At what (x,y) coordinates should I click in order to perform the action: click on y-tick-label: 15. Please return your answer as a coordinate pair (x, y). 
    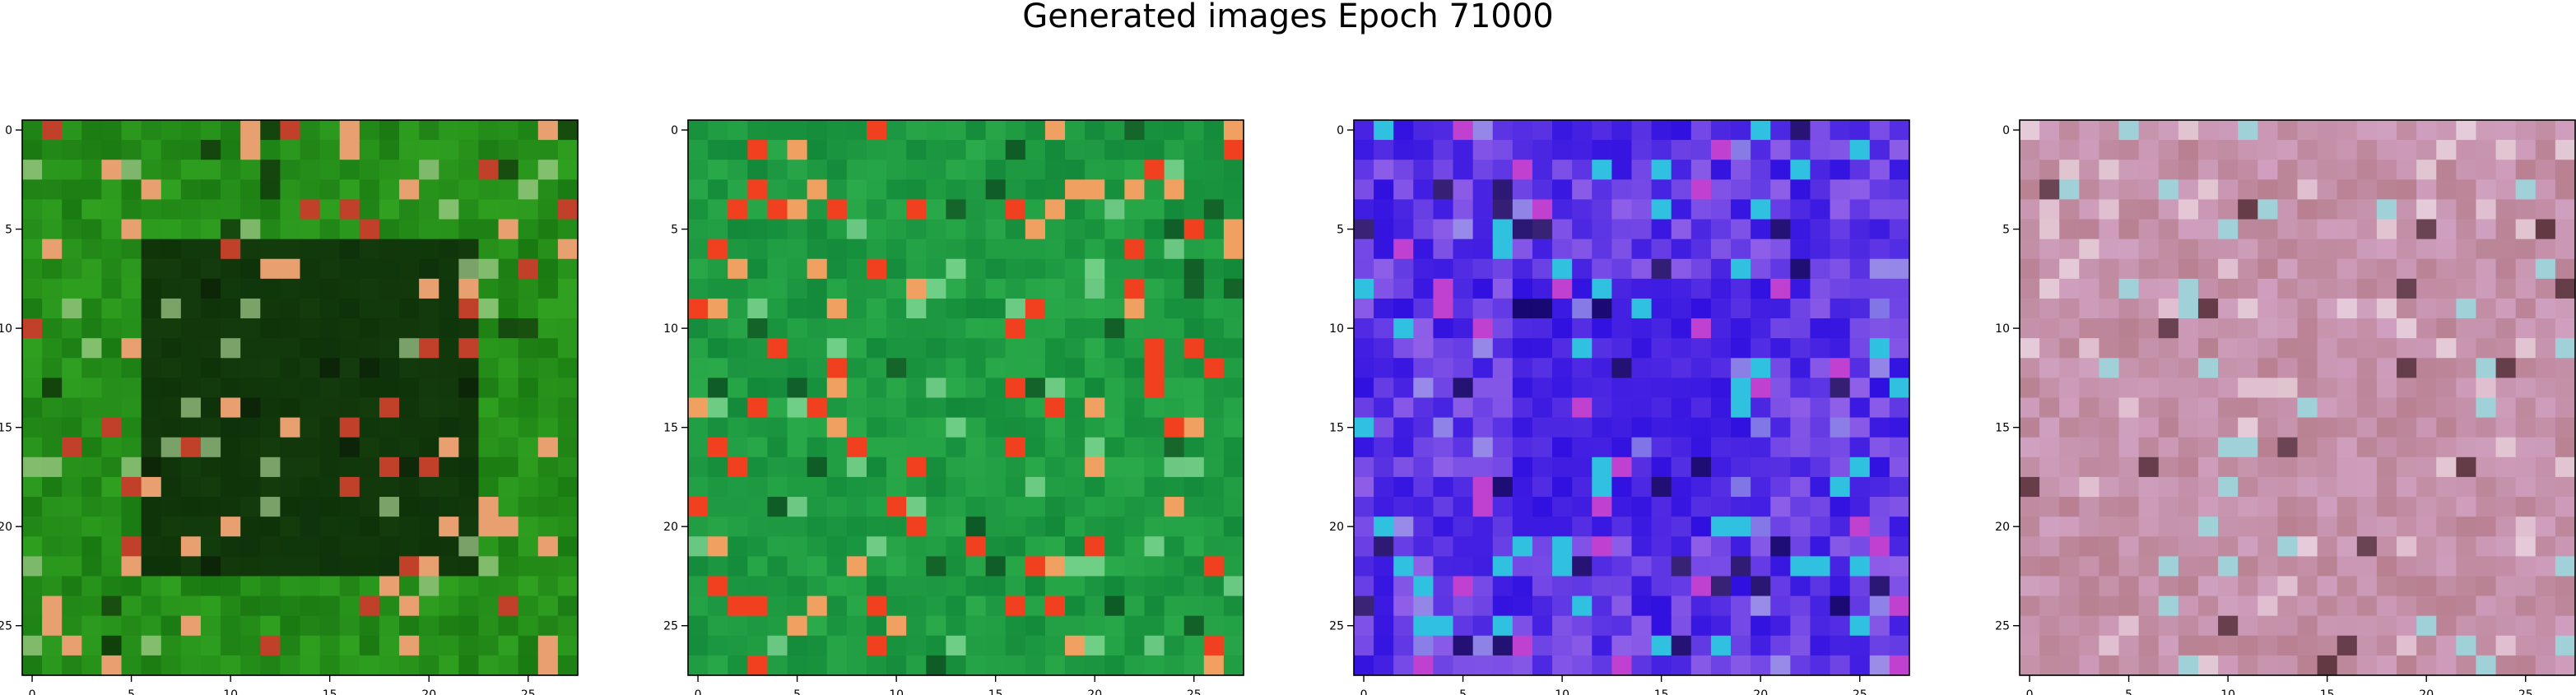
    Looking at the image, I should click on (1336, 428).